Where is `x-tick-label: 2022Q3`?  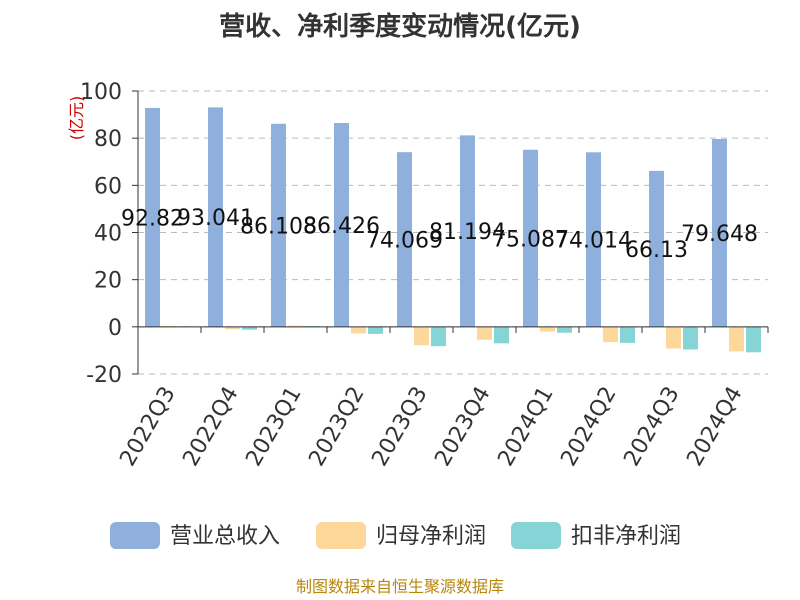
x-tick-label: 2022Q3 is located at coordinates (147, 427).